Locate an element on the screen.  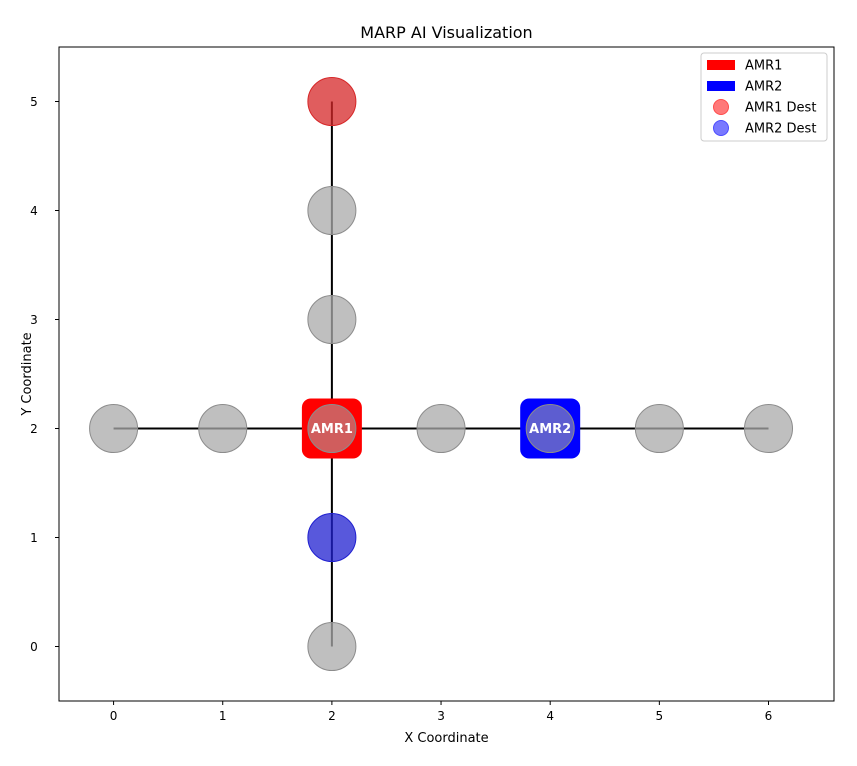
y-tick-label: 5 is located at coordinates (34, 102).